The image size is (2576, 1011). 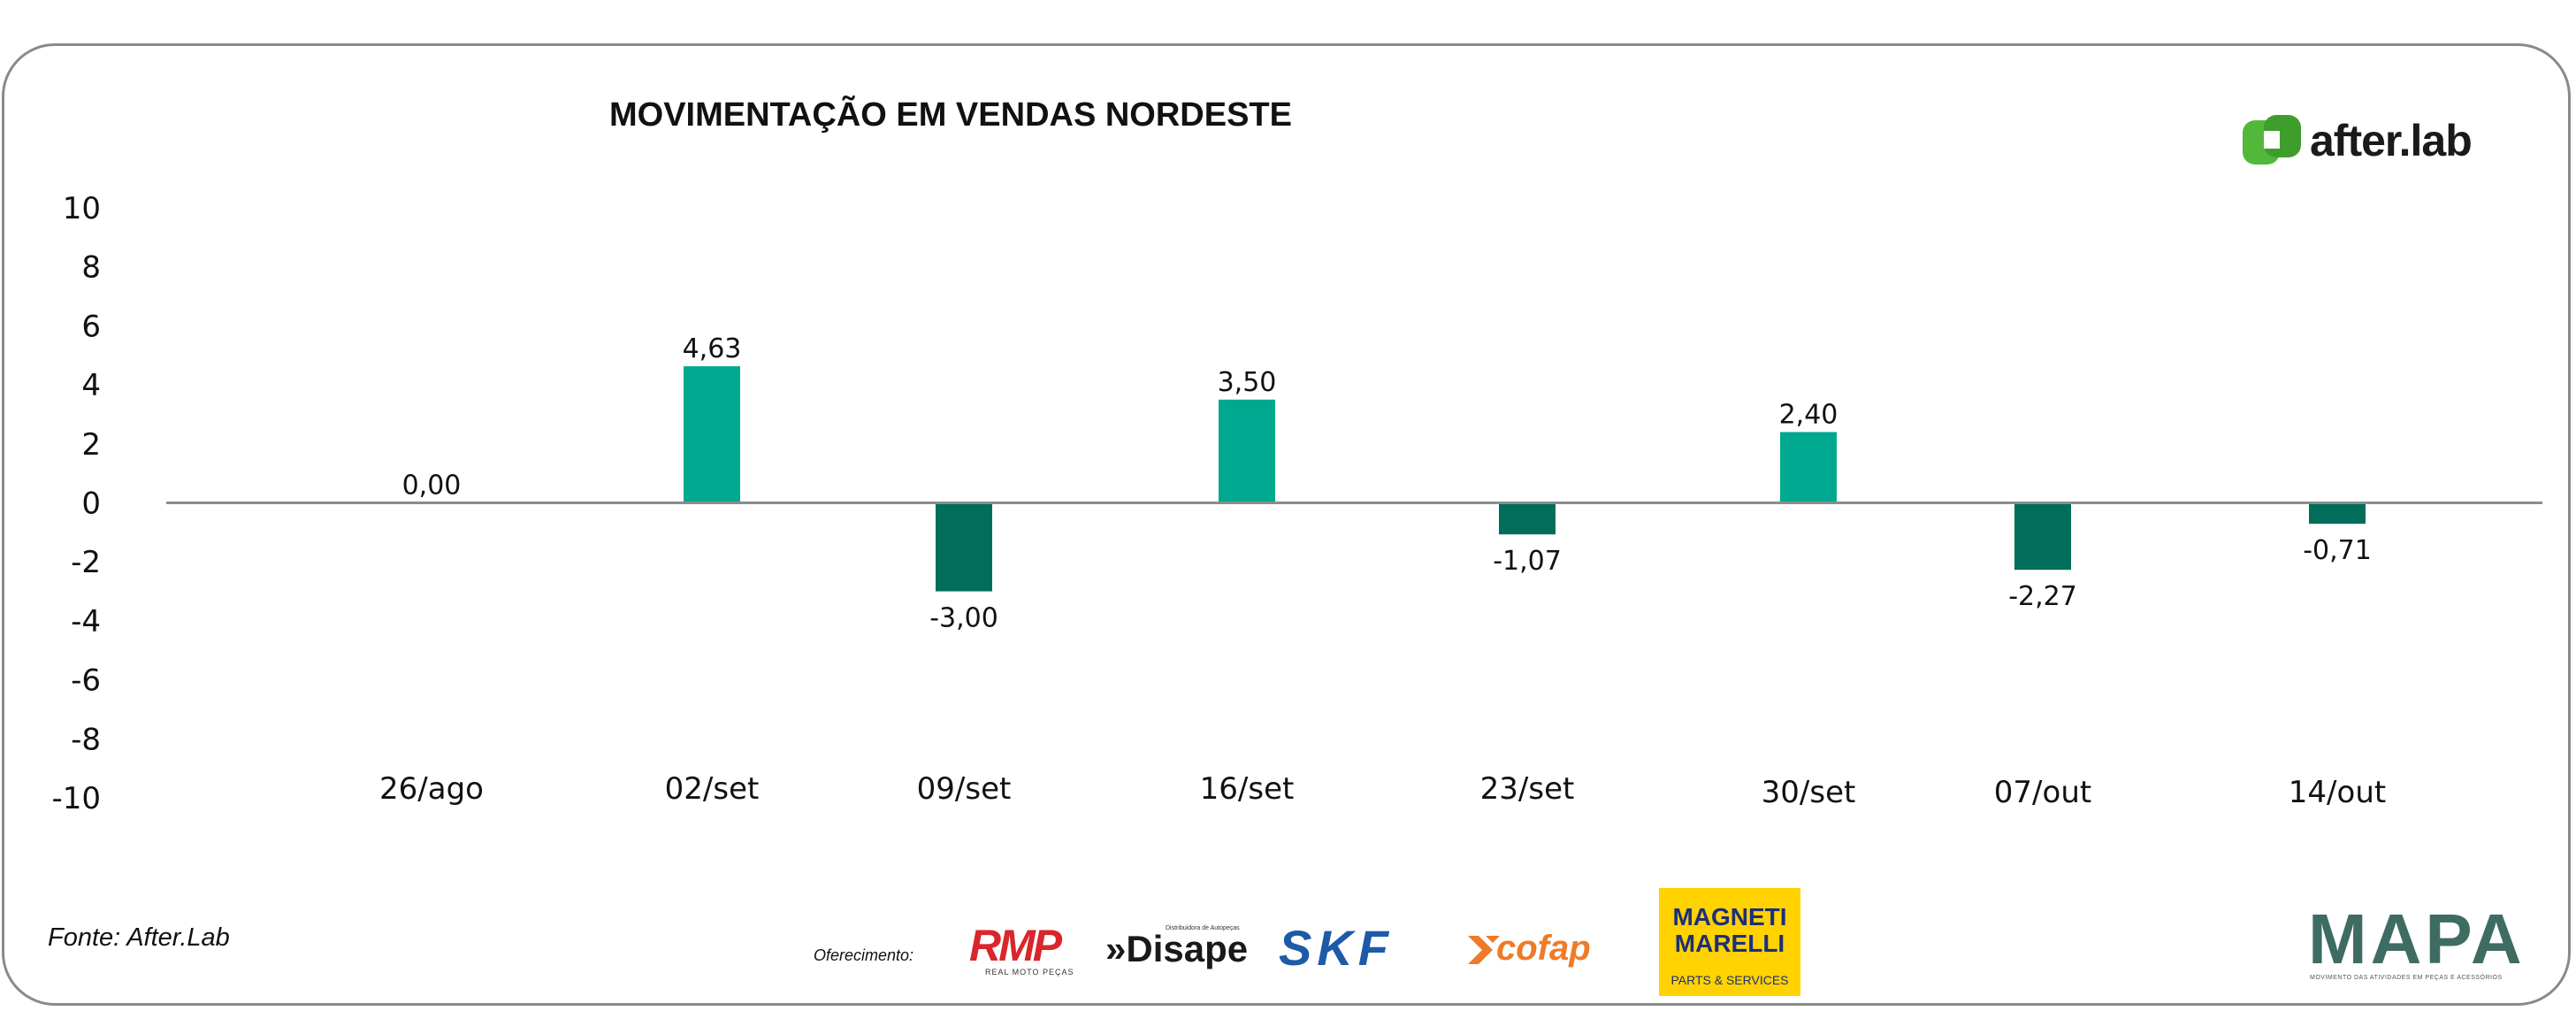 What do you see at coordinates (964, 618) in the screenshot?
I see `data-label: -3,00` at bounding box center [964, 618].